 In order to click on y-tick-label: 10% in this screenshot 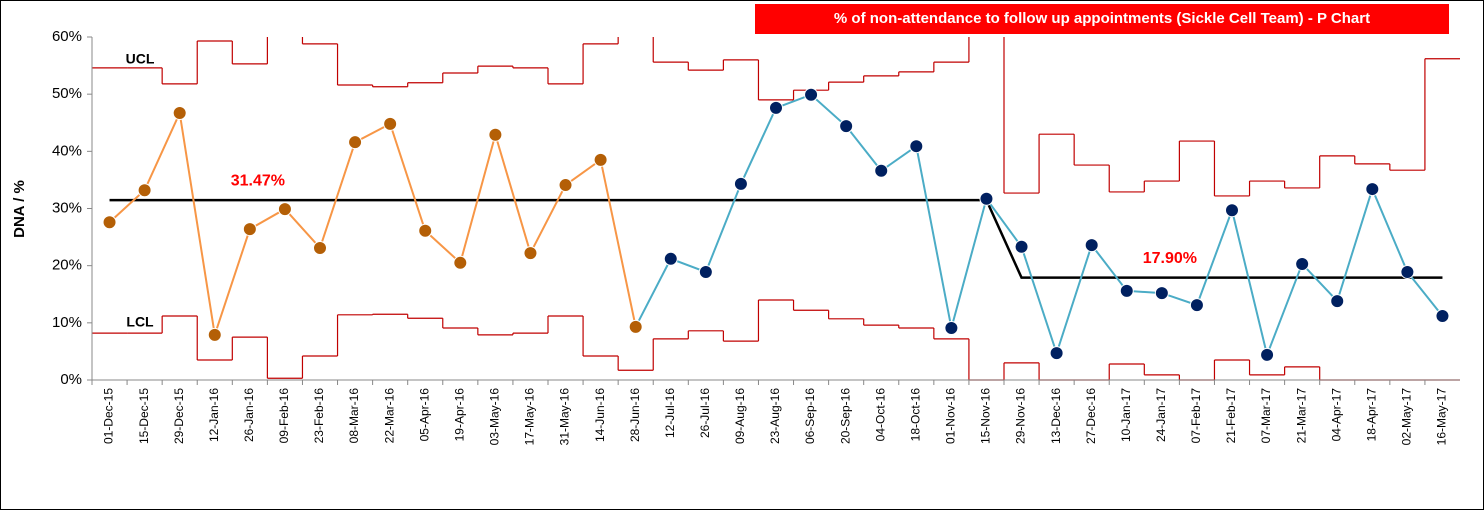, I will do `click(67, 322)`.